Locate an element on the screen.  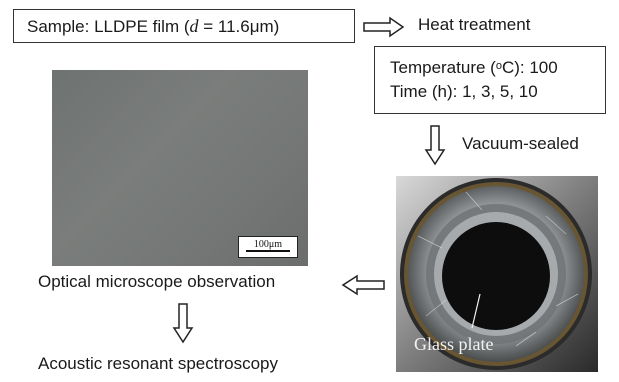
optical-observation-label: Optical microscope observation is located at coordinates (157, 281).